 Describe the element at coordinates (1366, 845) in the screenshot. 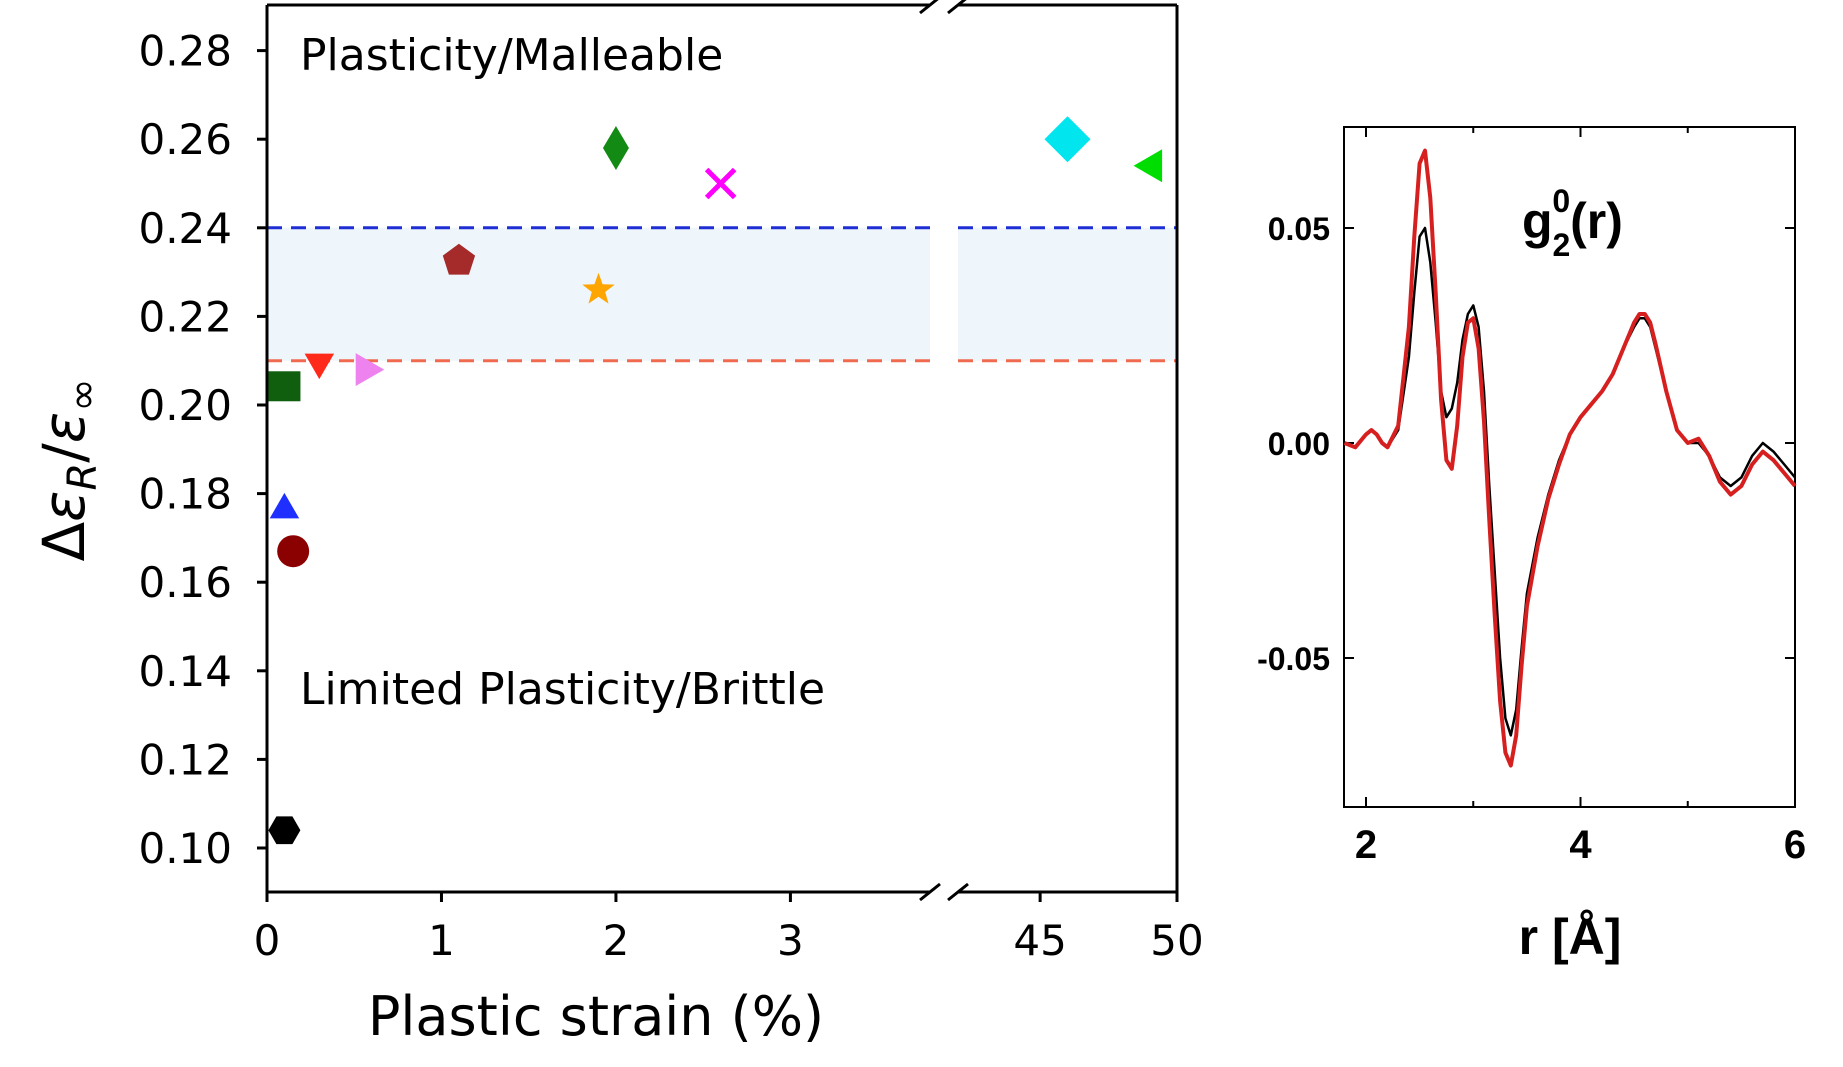

I see `r-x-tick-label: 2` at that location.